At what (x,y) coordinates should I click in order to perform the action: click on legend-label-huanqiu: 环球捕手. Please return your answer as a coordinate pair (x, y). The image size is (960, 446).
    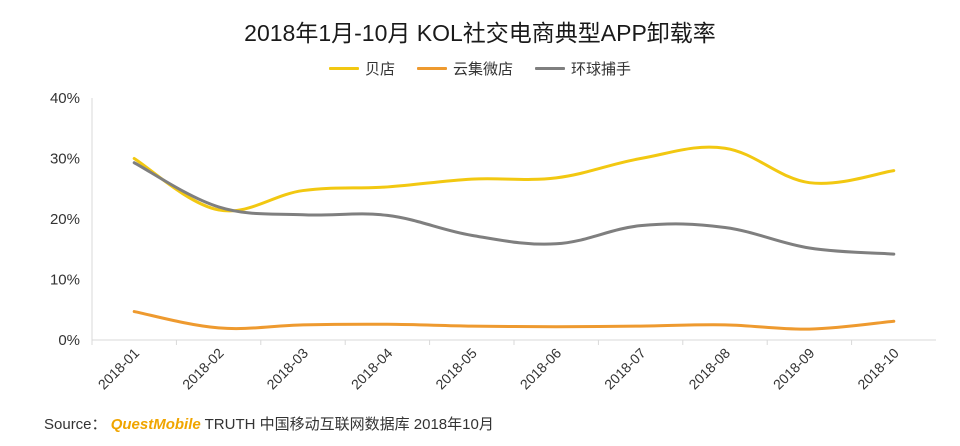
    Looking at the image, I should click on (601, 69).